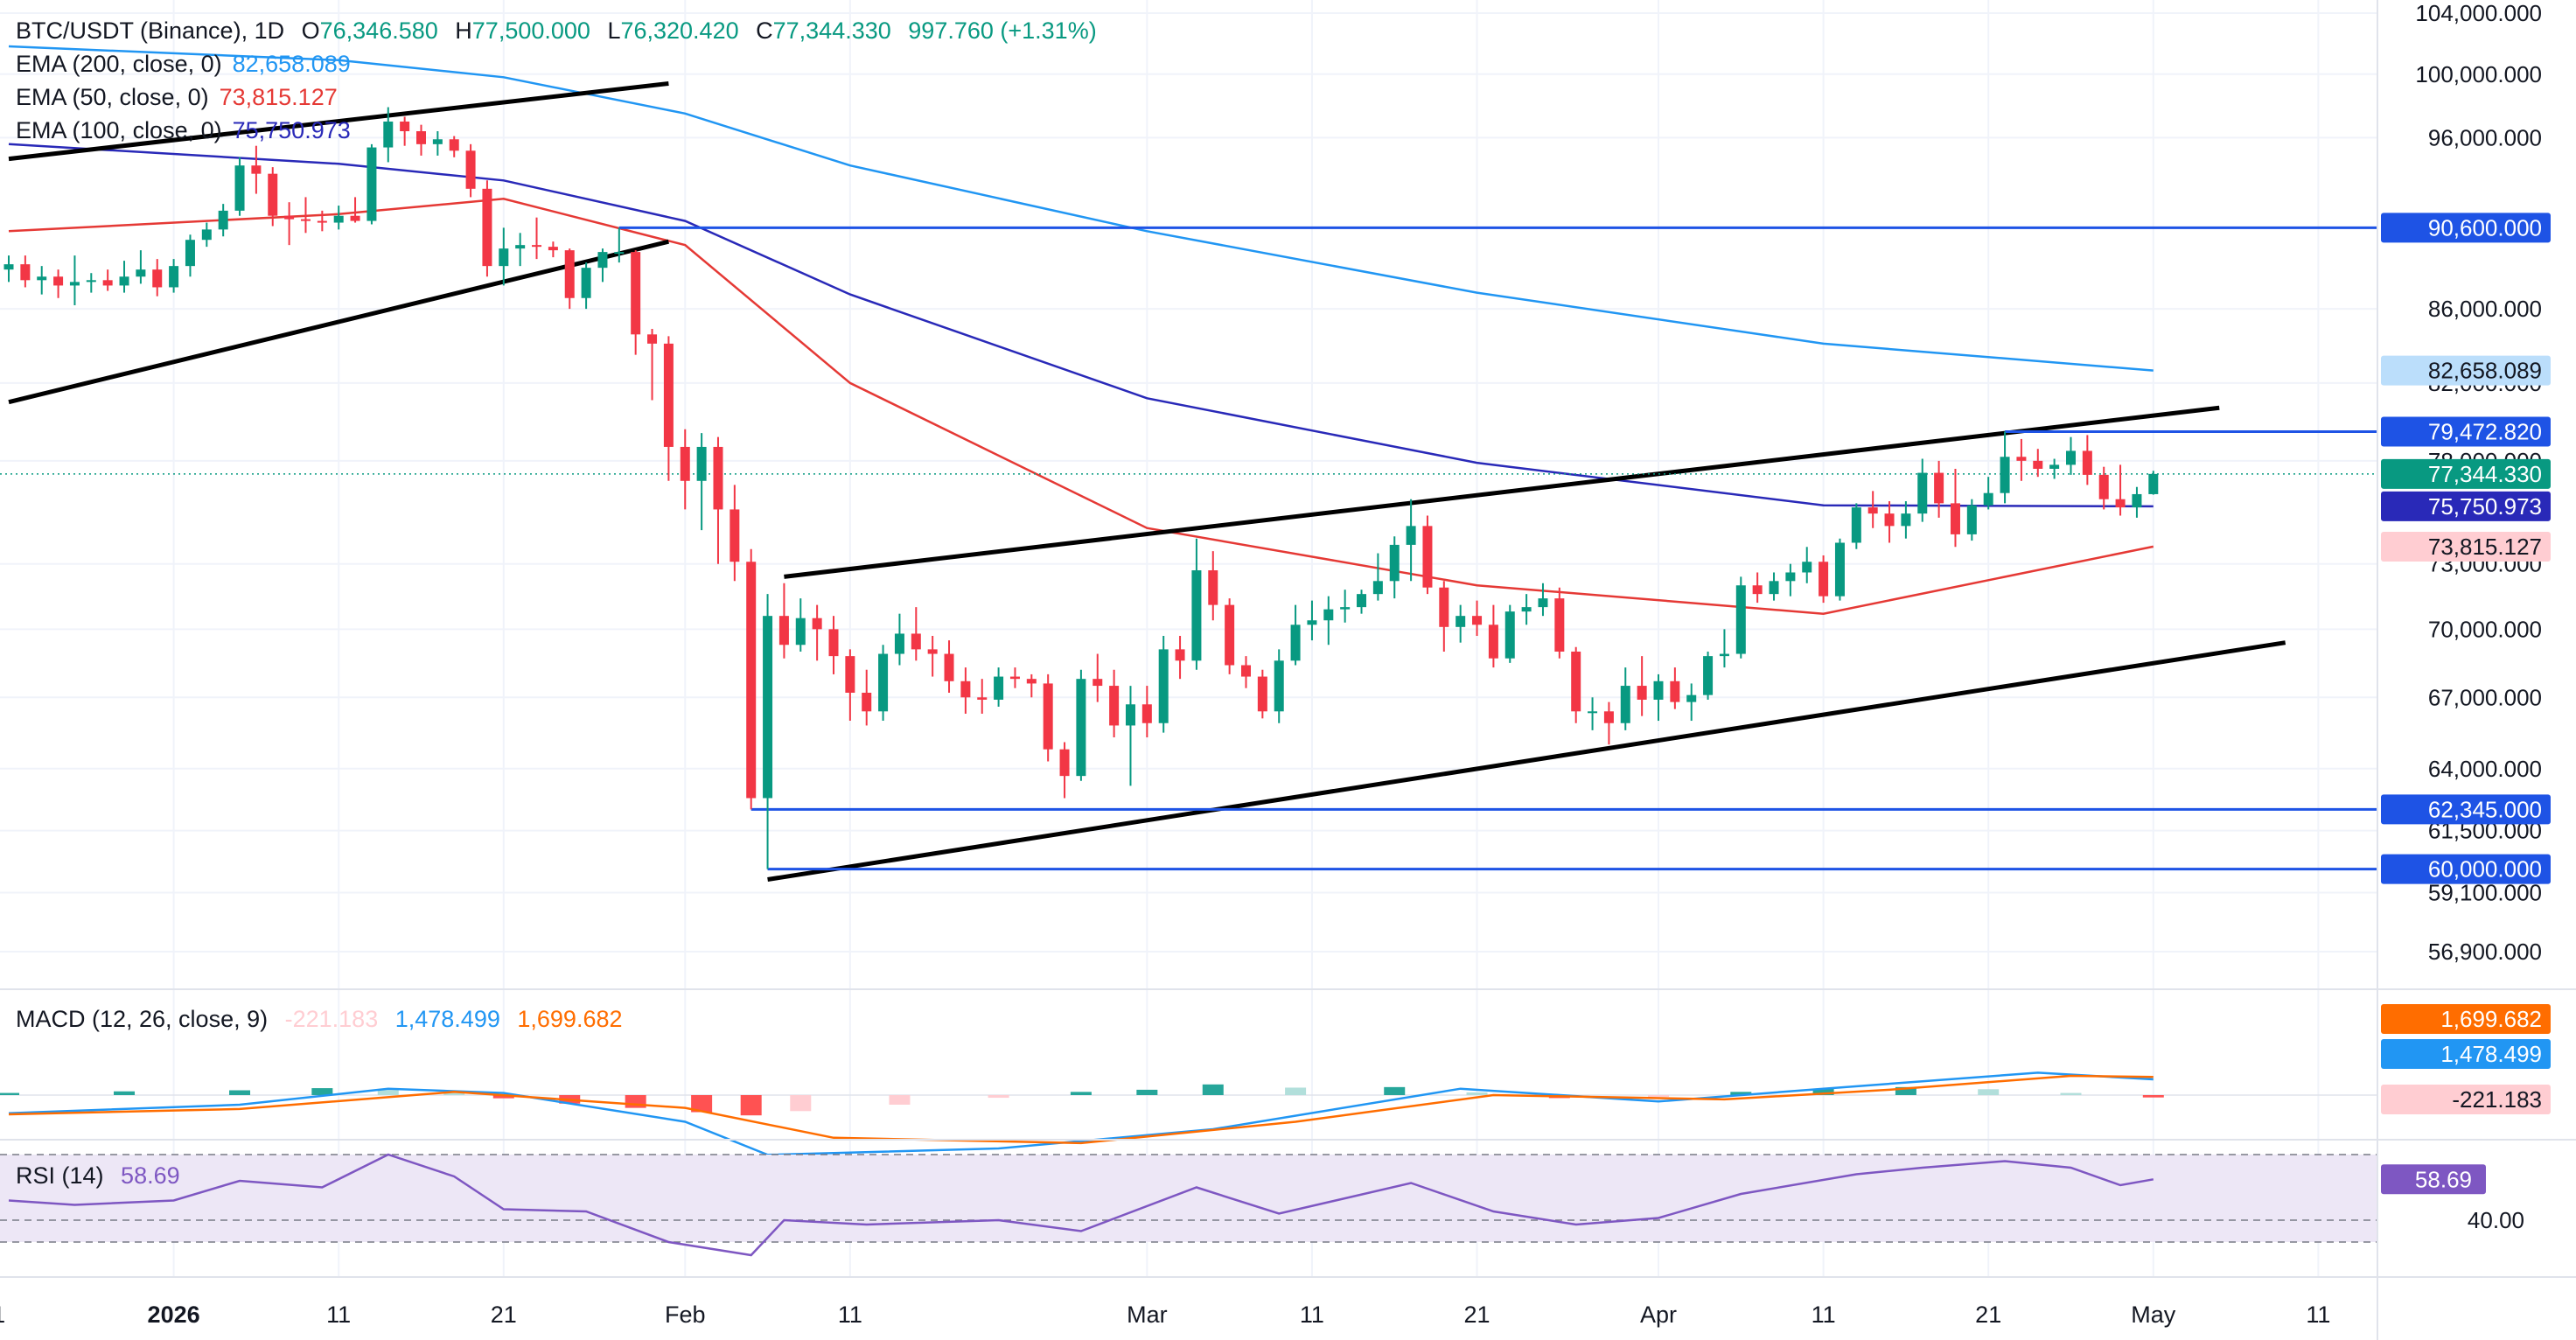 This screenshot has height=1340, width=2576. Describe the element at coordinates (379, 30) in the screenshot. I see `open-value: 76,346.580` at that location.